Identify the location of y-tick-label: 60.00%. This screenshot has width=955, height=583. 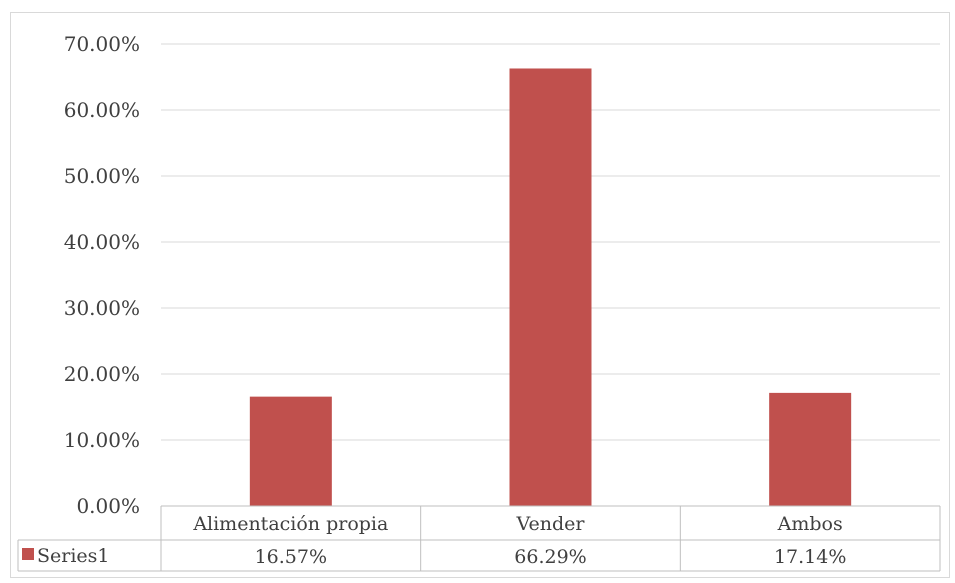
(102, 110).